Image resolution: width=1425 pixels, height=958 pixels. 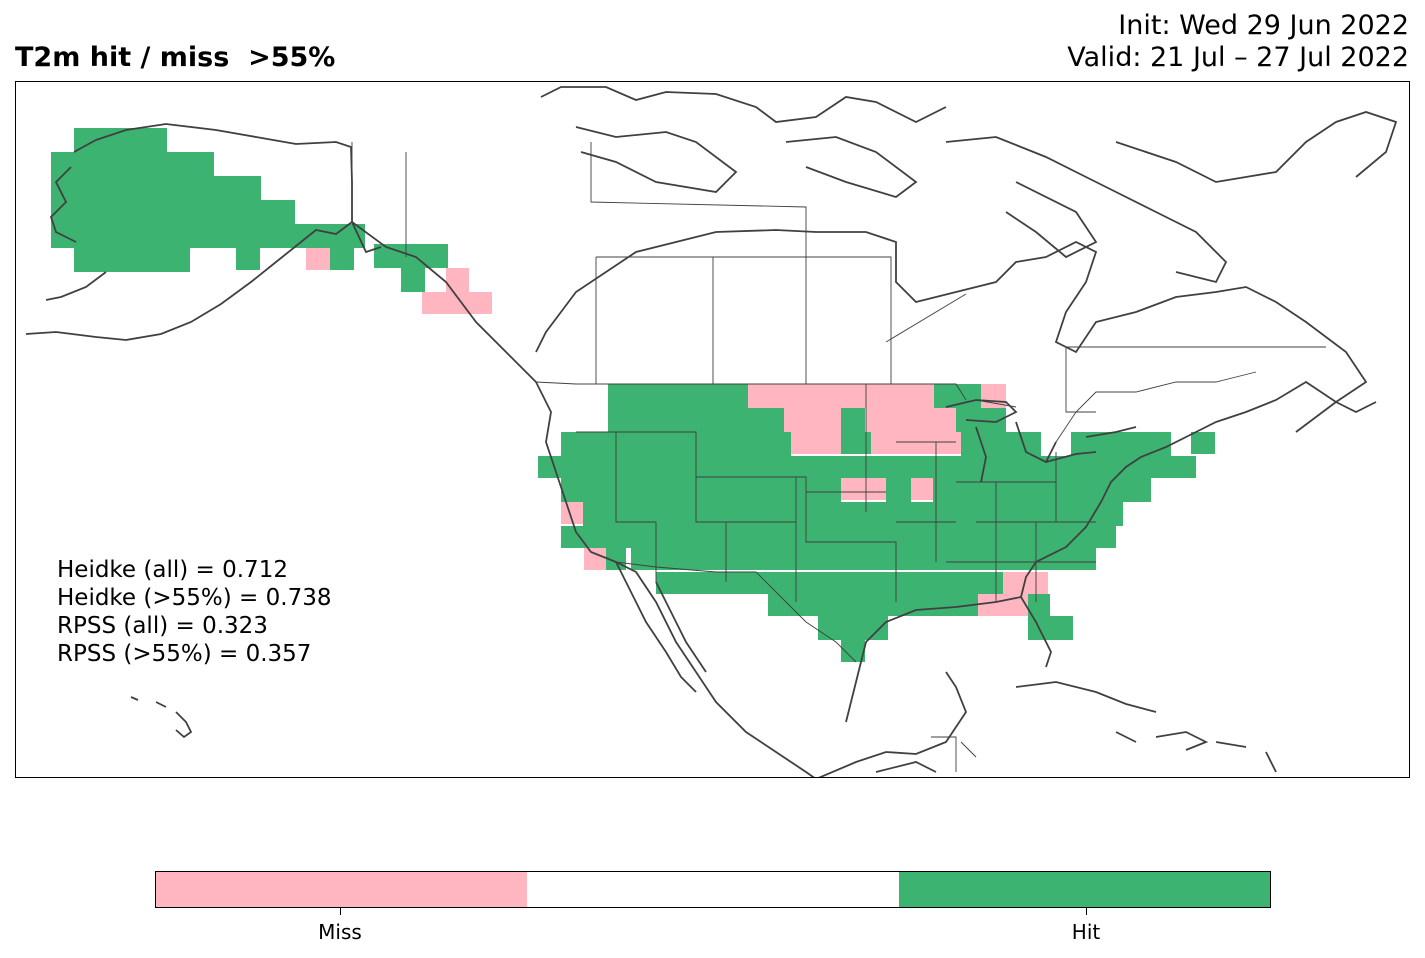 What do you see at coordinates (1086, 932) in the screenshot?
I see `legend-label-hit: Hit` at bounding box center [1086, 932].